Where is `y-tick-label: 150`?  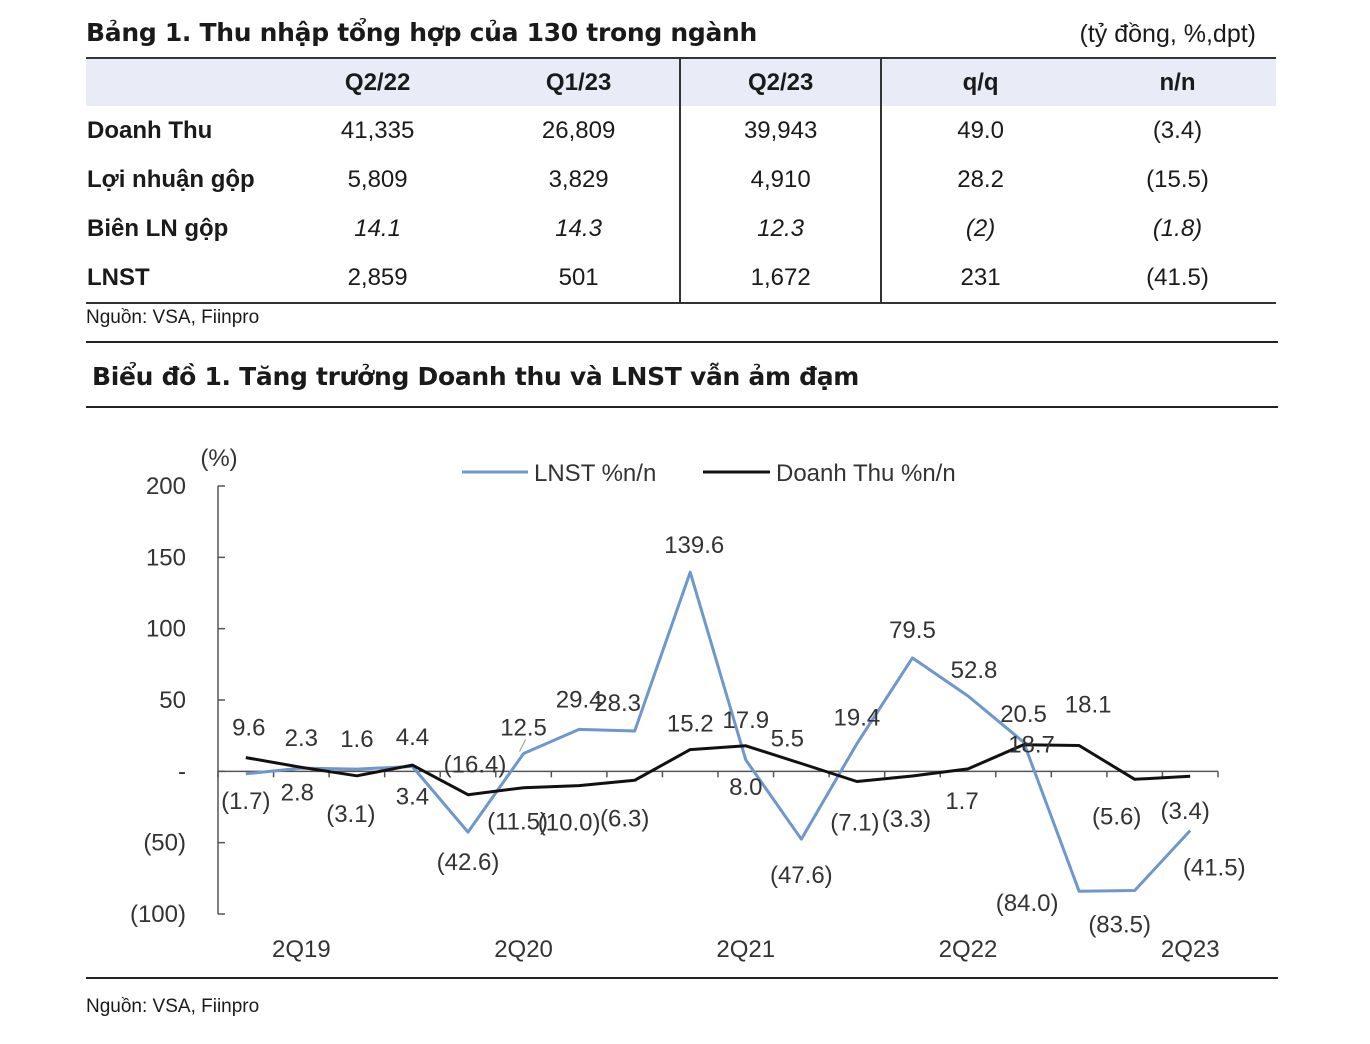 y-tick-label: 150 is located at coordinates (166, 557).